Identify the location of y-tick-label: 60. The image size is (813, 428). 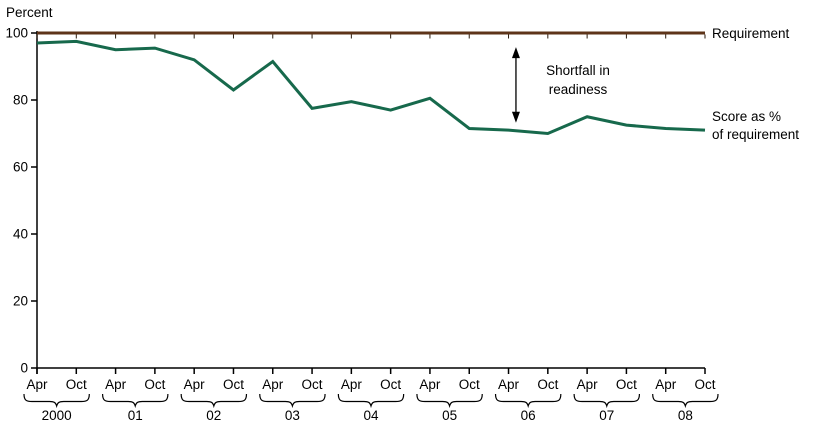
(20, 167).